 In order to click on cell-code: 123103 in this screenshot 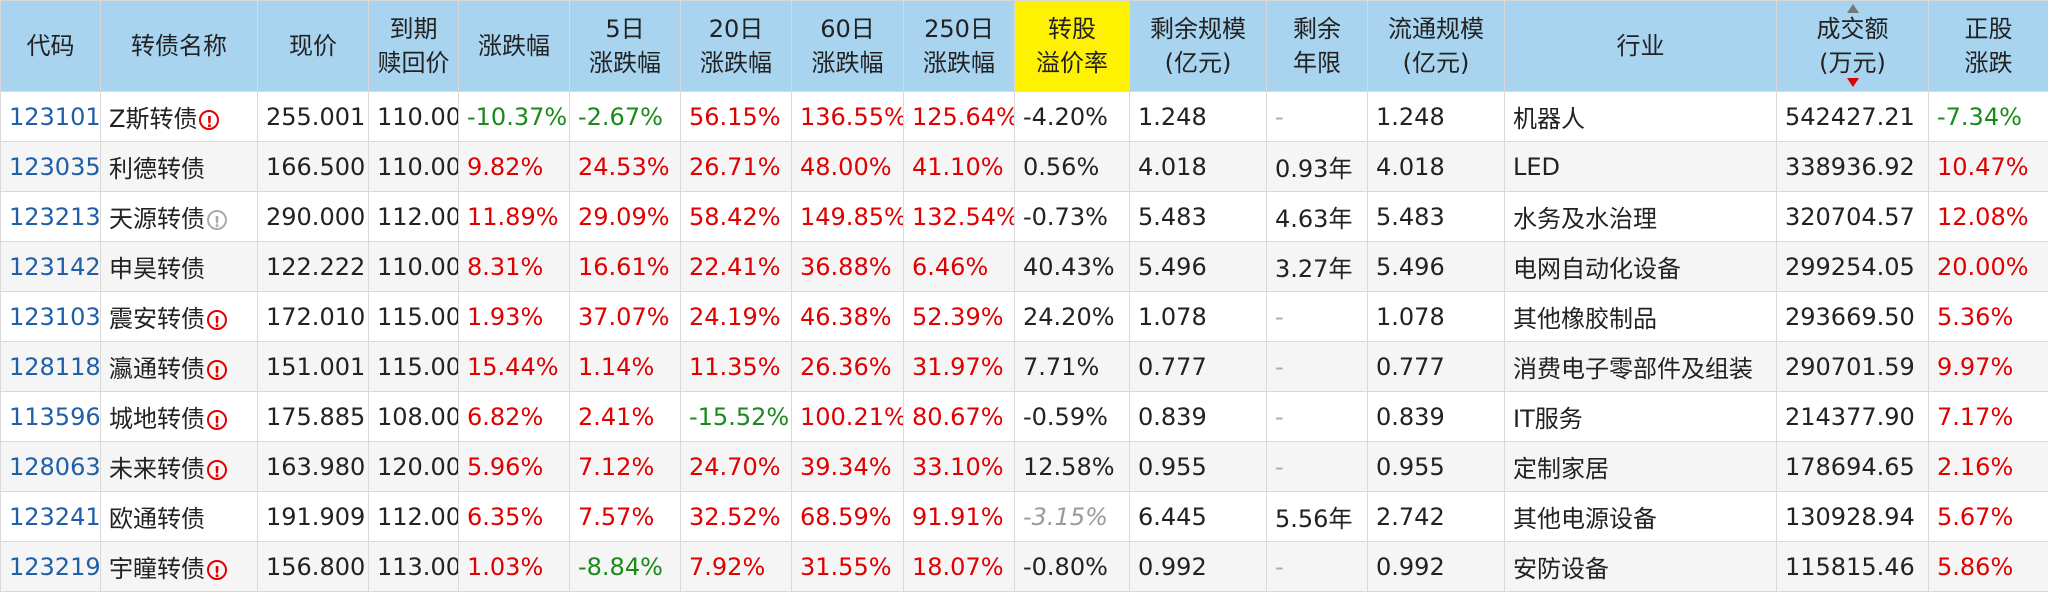, I will do `click(50, 316)`.